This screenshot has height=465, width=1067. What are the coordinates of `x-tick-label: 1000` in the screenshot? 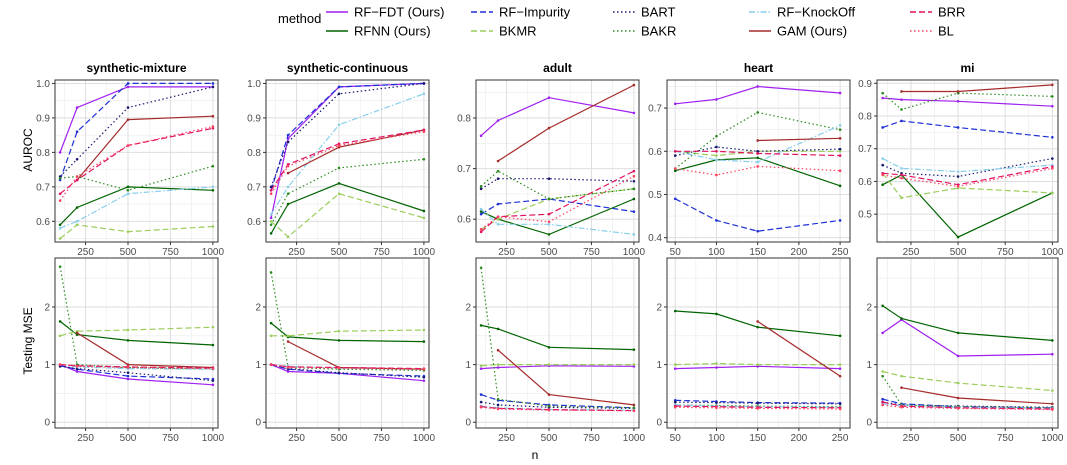 It's located at (1052, 252).